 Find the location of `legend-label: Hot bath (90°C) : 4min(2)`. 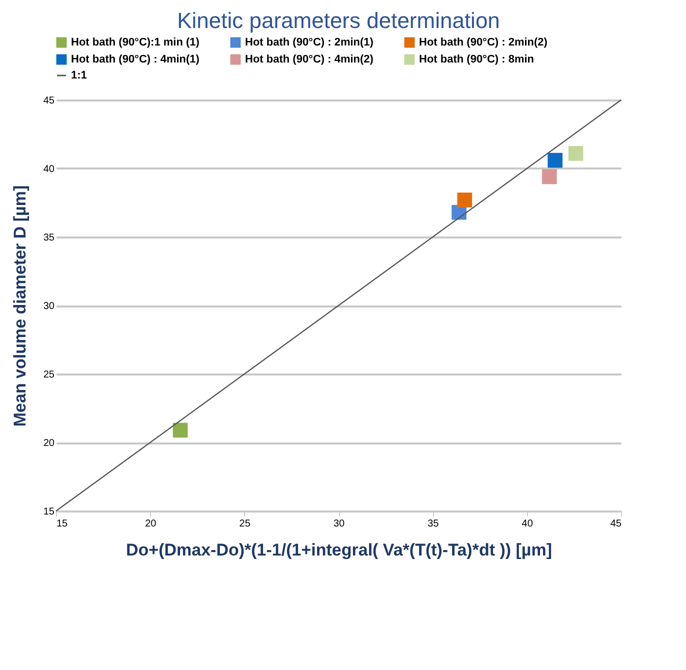

legend-label: Hot bath (90°C) : 4min(2) is located at coordinates (309, 60).